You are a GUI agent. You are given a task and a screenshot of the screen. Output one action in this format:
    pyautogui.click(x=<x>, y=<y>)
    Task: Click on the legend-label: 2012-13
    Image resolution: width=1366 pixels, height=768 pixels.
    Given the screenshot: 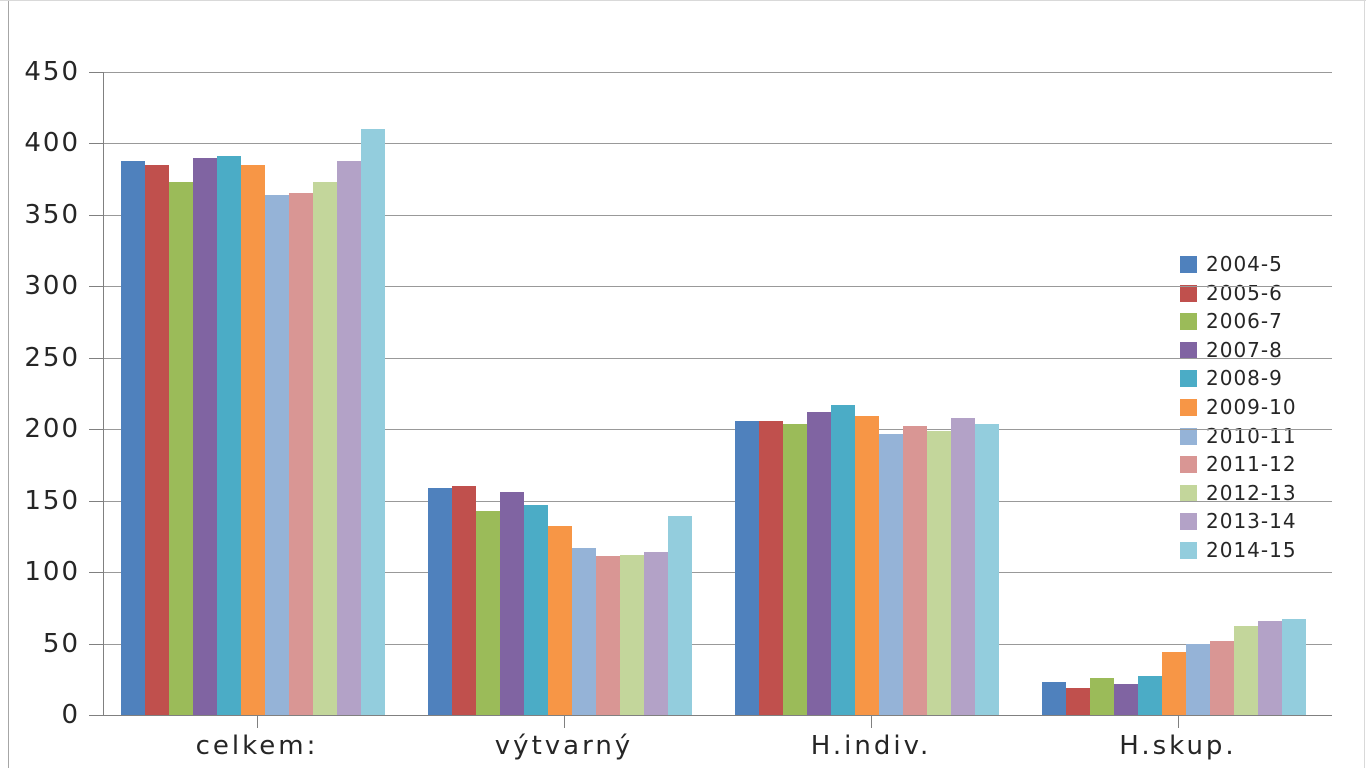 What is the action you would take?
    pyautogui.click(x=1251, y=493)
    